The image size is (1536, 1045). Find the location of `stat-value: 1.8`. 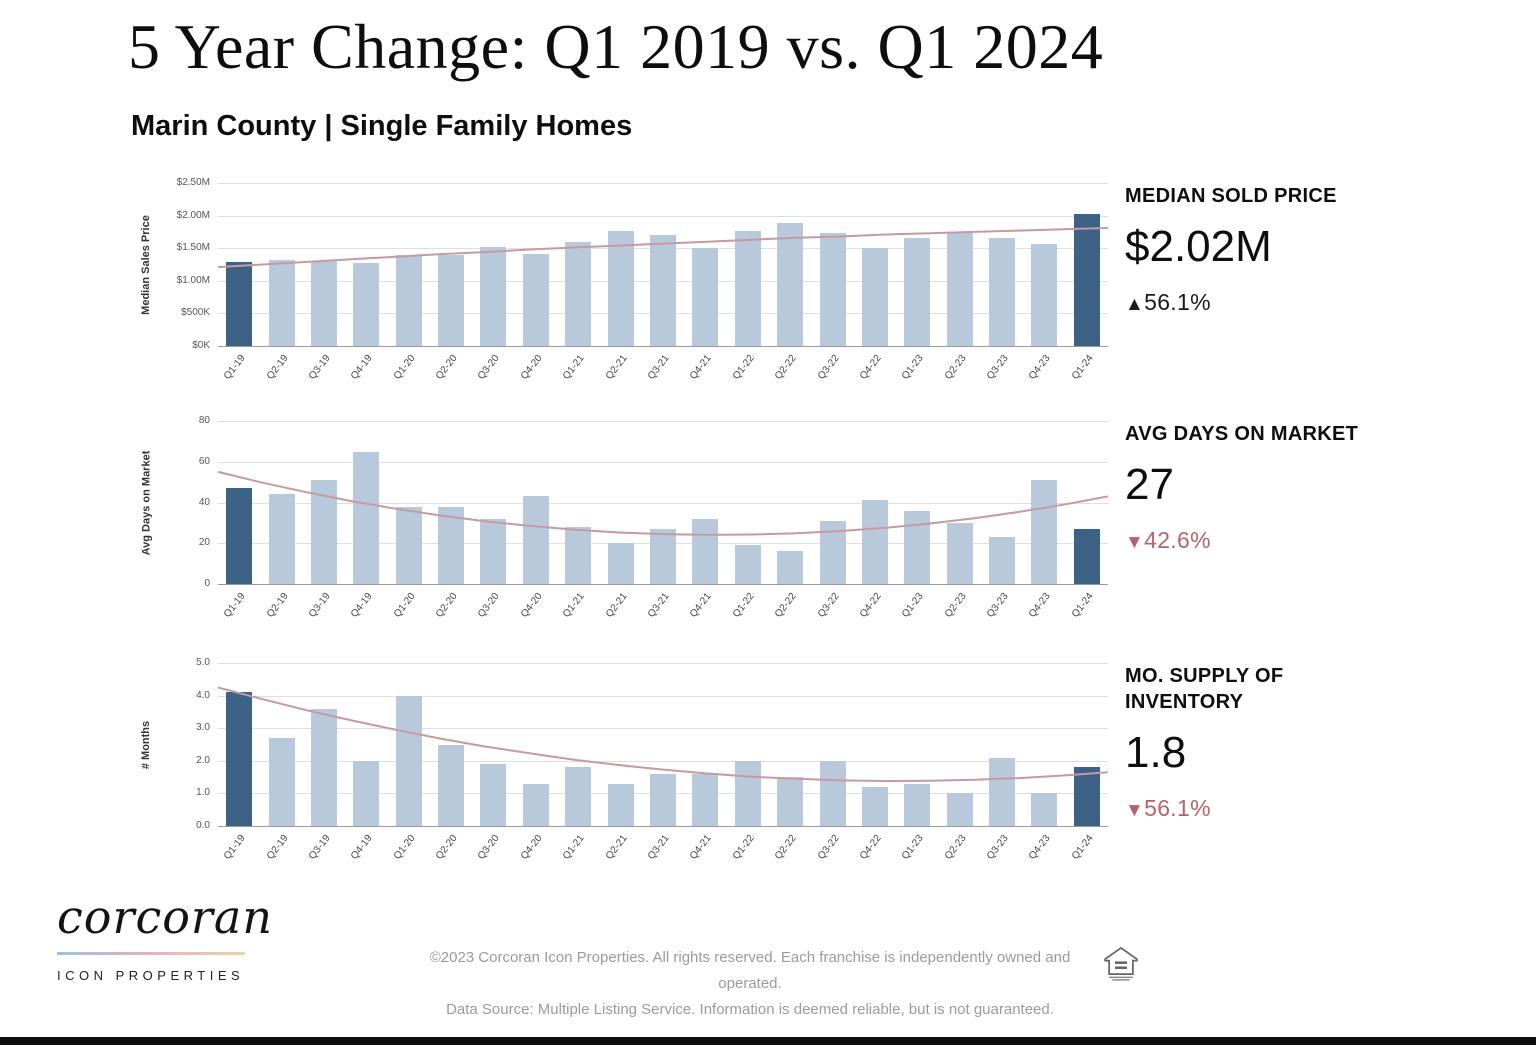

stat-value: 1.8 is located at coordinates (1156, 752).